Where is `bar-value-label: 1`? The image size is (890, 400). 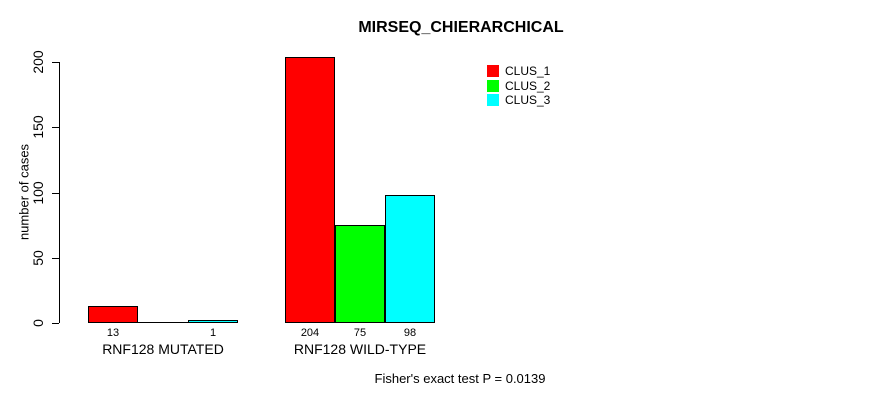 bar-value-label: 1 is located at coordinates (213, 333).